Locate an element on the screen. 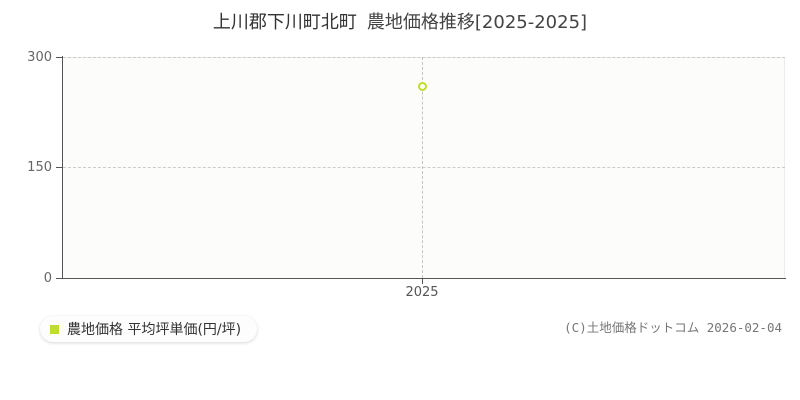 The image size is (800, 400). gridline-x-2025 is located at coordinates (422, 167).